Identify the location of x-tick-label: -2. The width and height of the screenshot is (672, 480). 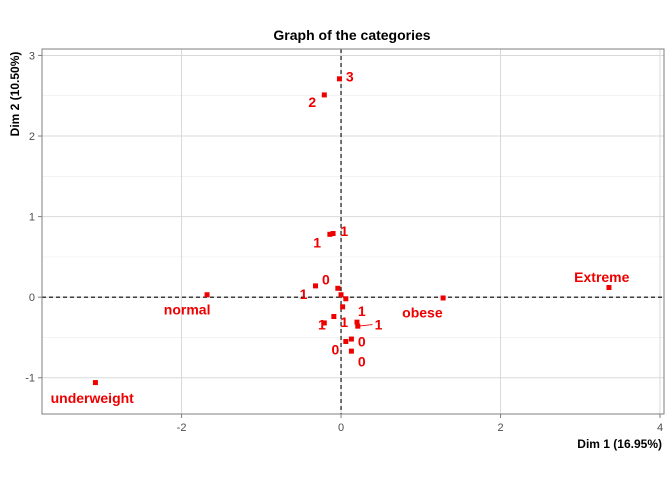
(182, 428).